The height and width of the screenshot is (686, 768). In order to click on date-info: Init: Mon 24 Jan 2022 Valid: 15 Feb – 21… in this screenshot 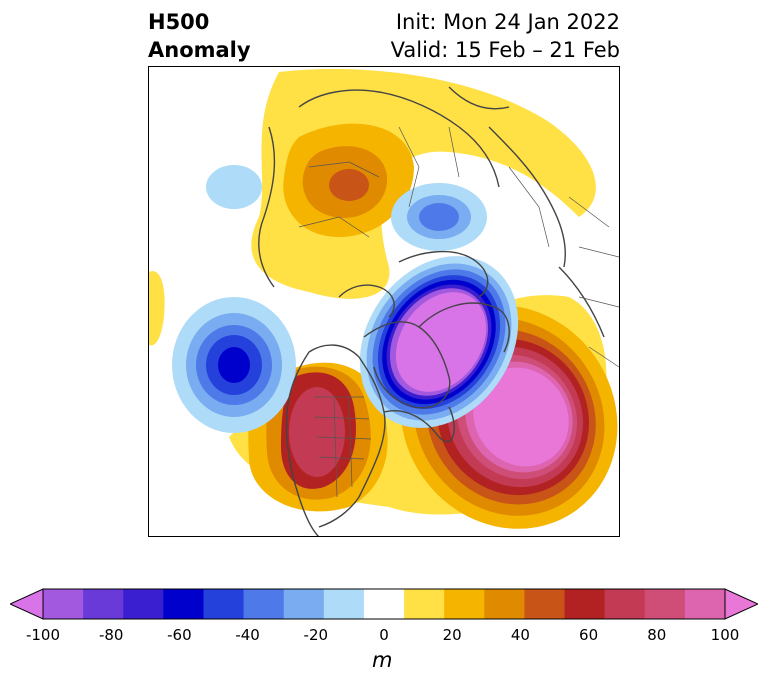, I will do `click(505, 36)`.